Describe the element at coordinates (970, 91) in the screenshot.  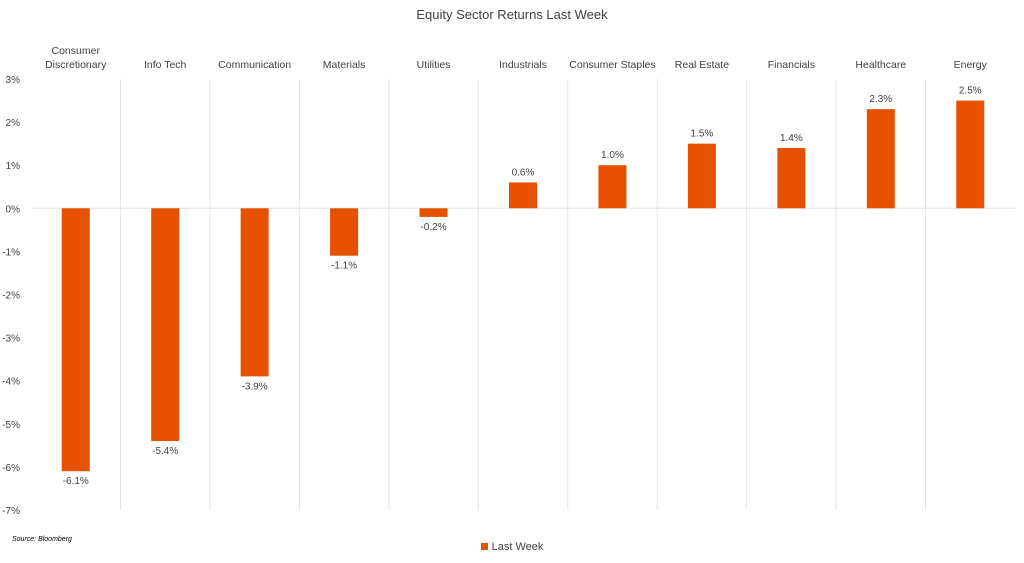
I see `data-label: 2.5%` at that location.